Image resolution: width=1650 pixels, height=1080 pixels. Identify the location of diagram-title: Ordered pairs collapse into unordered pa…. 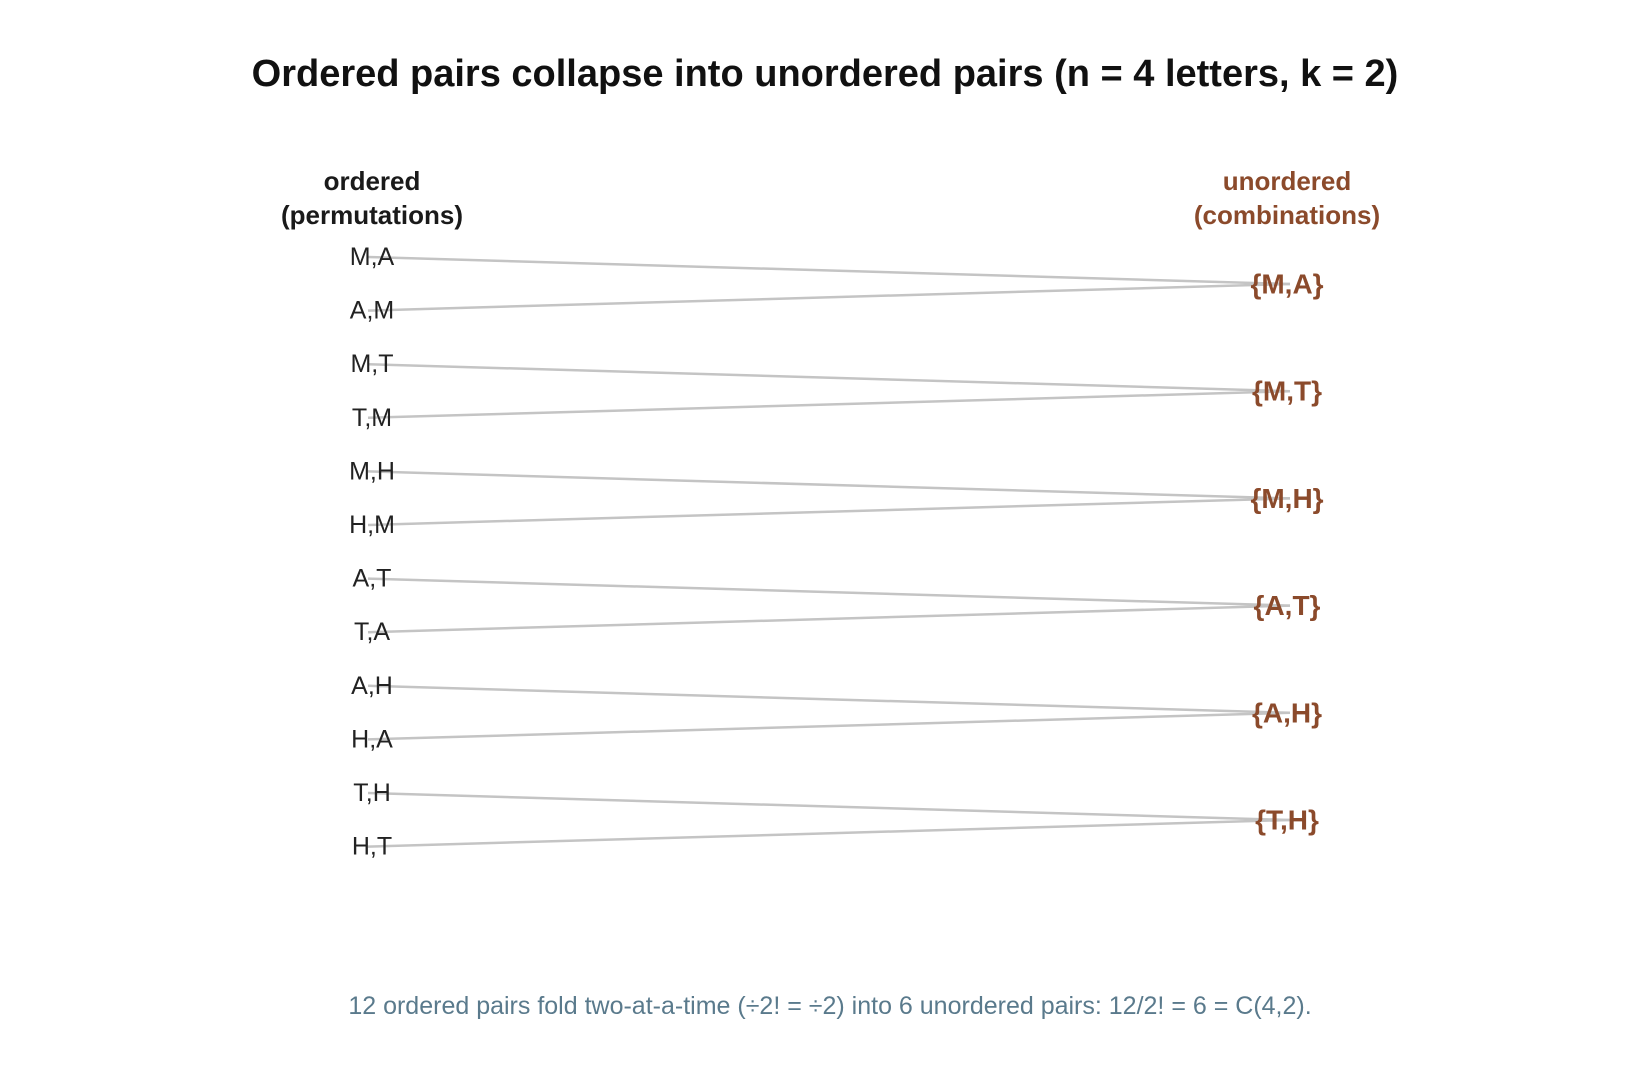
(825, 74).